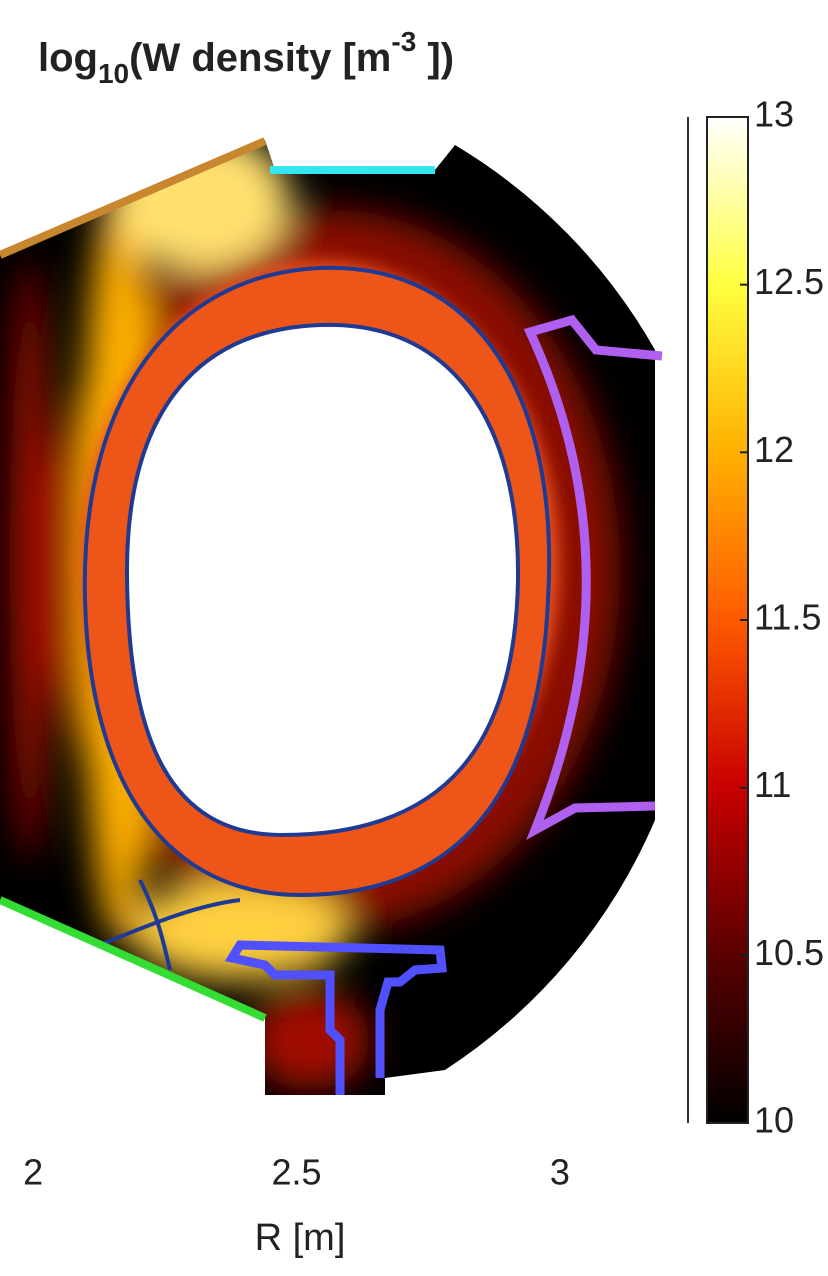  What do you see at coordinates (560, 1172) in the screenshot?
I see `x-tick-label: 3` at bounding box center [560, 1172].